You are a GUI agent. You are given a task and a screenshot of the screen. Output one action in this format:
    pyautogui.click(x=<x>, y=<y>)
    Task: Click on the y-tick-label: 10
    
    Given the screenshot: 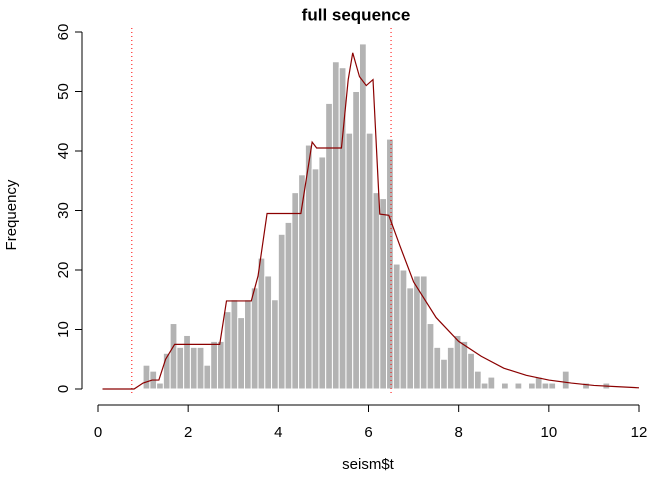 What is the action you would take?
    pyautogui.click(x=63, y=329)
    